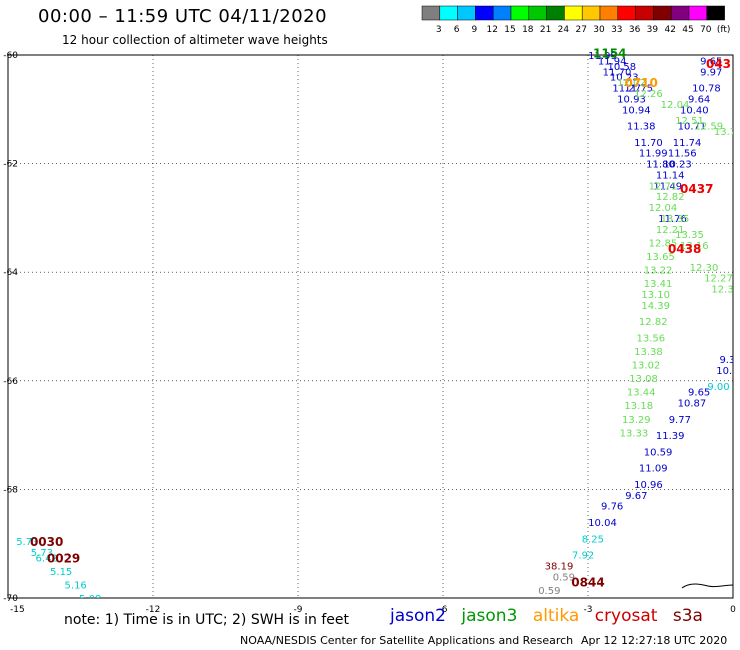 The height and width of the screenshot is (650, 740). I want to click on wave-height-label: 13.22, so click(658, 270).